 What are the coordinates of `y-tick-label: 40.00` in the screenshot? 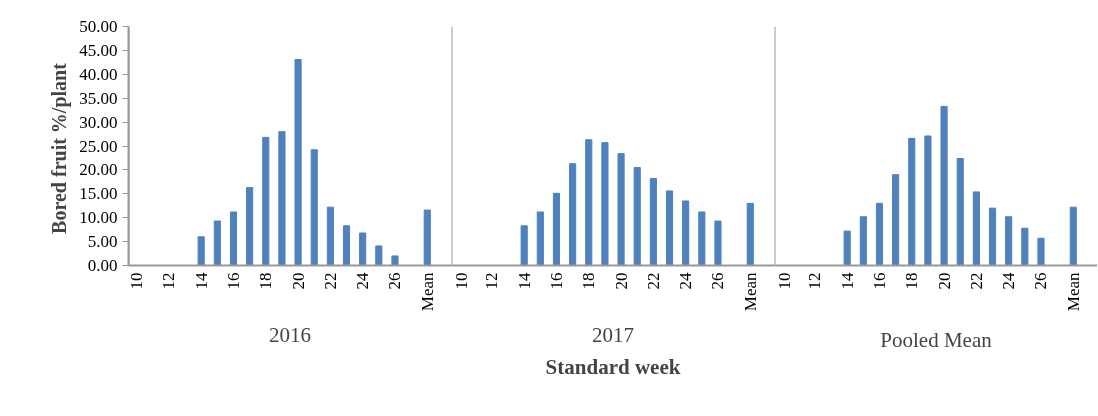 It's located at (98, 74).